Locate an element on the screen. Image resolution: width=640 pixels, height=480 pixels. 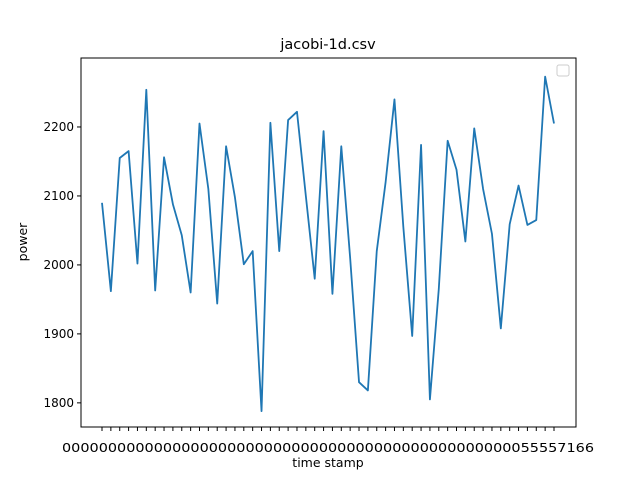
y-tick-label: 1900 is located at coordinates (58, 334).